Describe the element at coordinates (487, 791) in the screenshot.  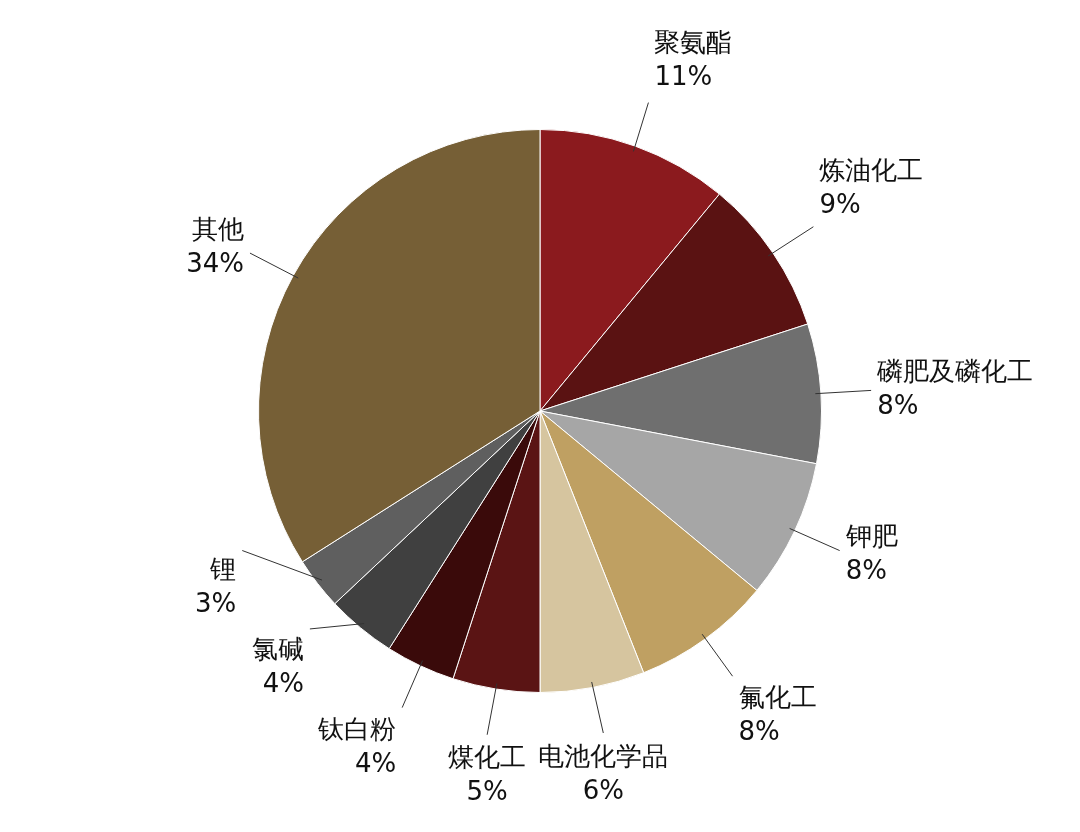
I see `data-label: 5%` at that location.